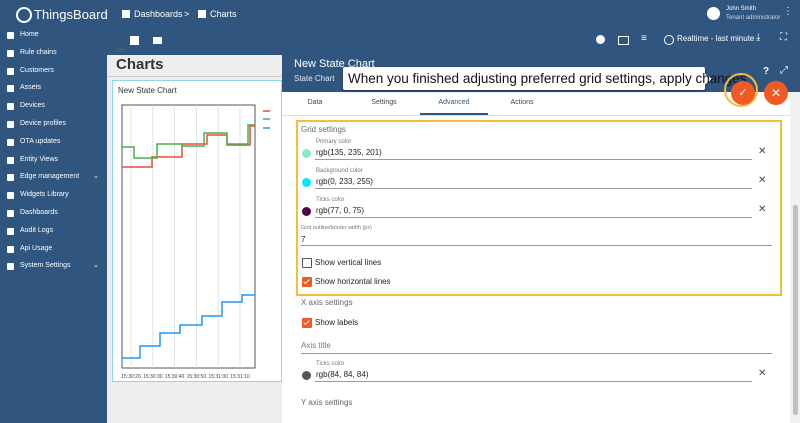 This screenshot has width=800, height=423. Describe the element at coordinates (766, 71) in the screenshot. I see `help-icon: ?` at that location.